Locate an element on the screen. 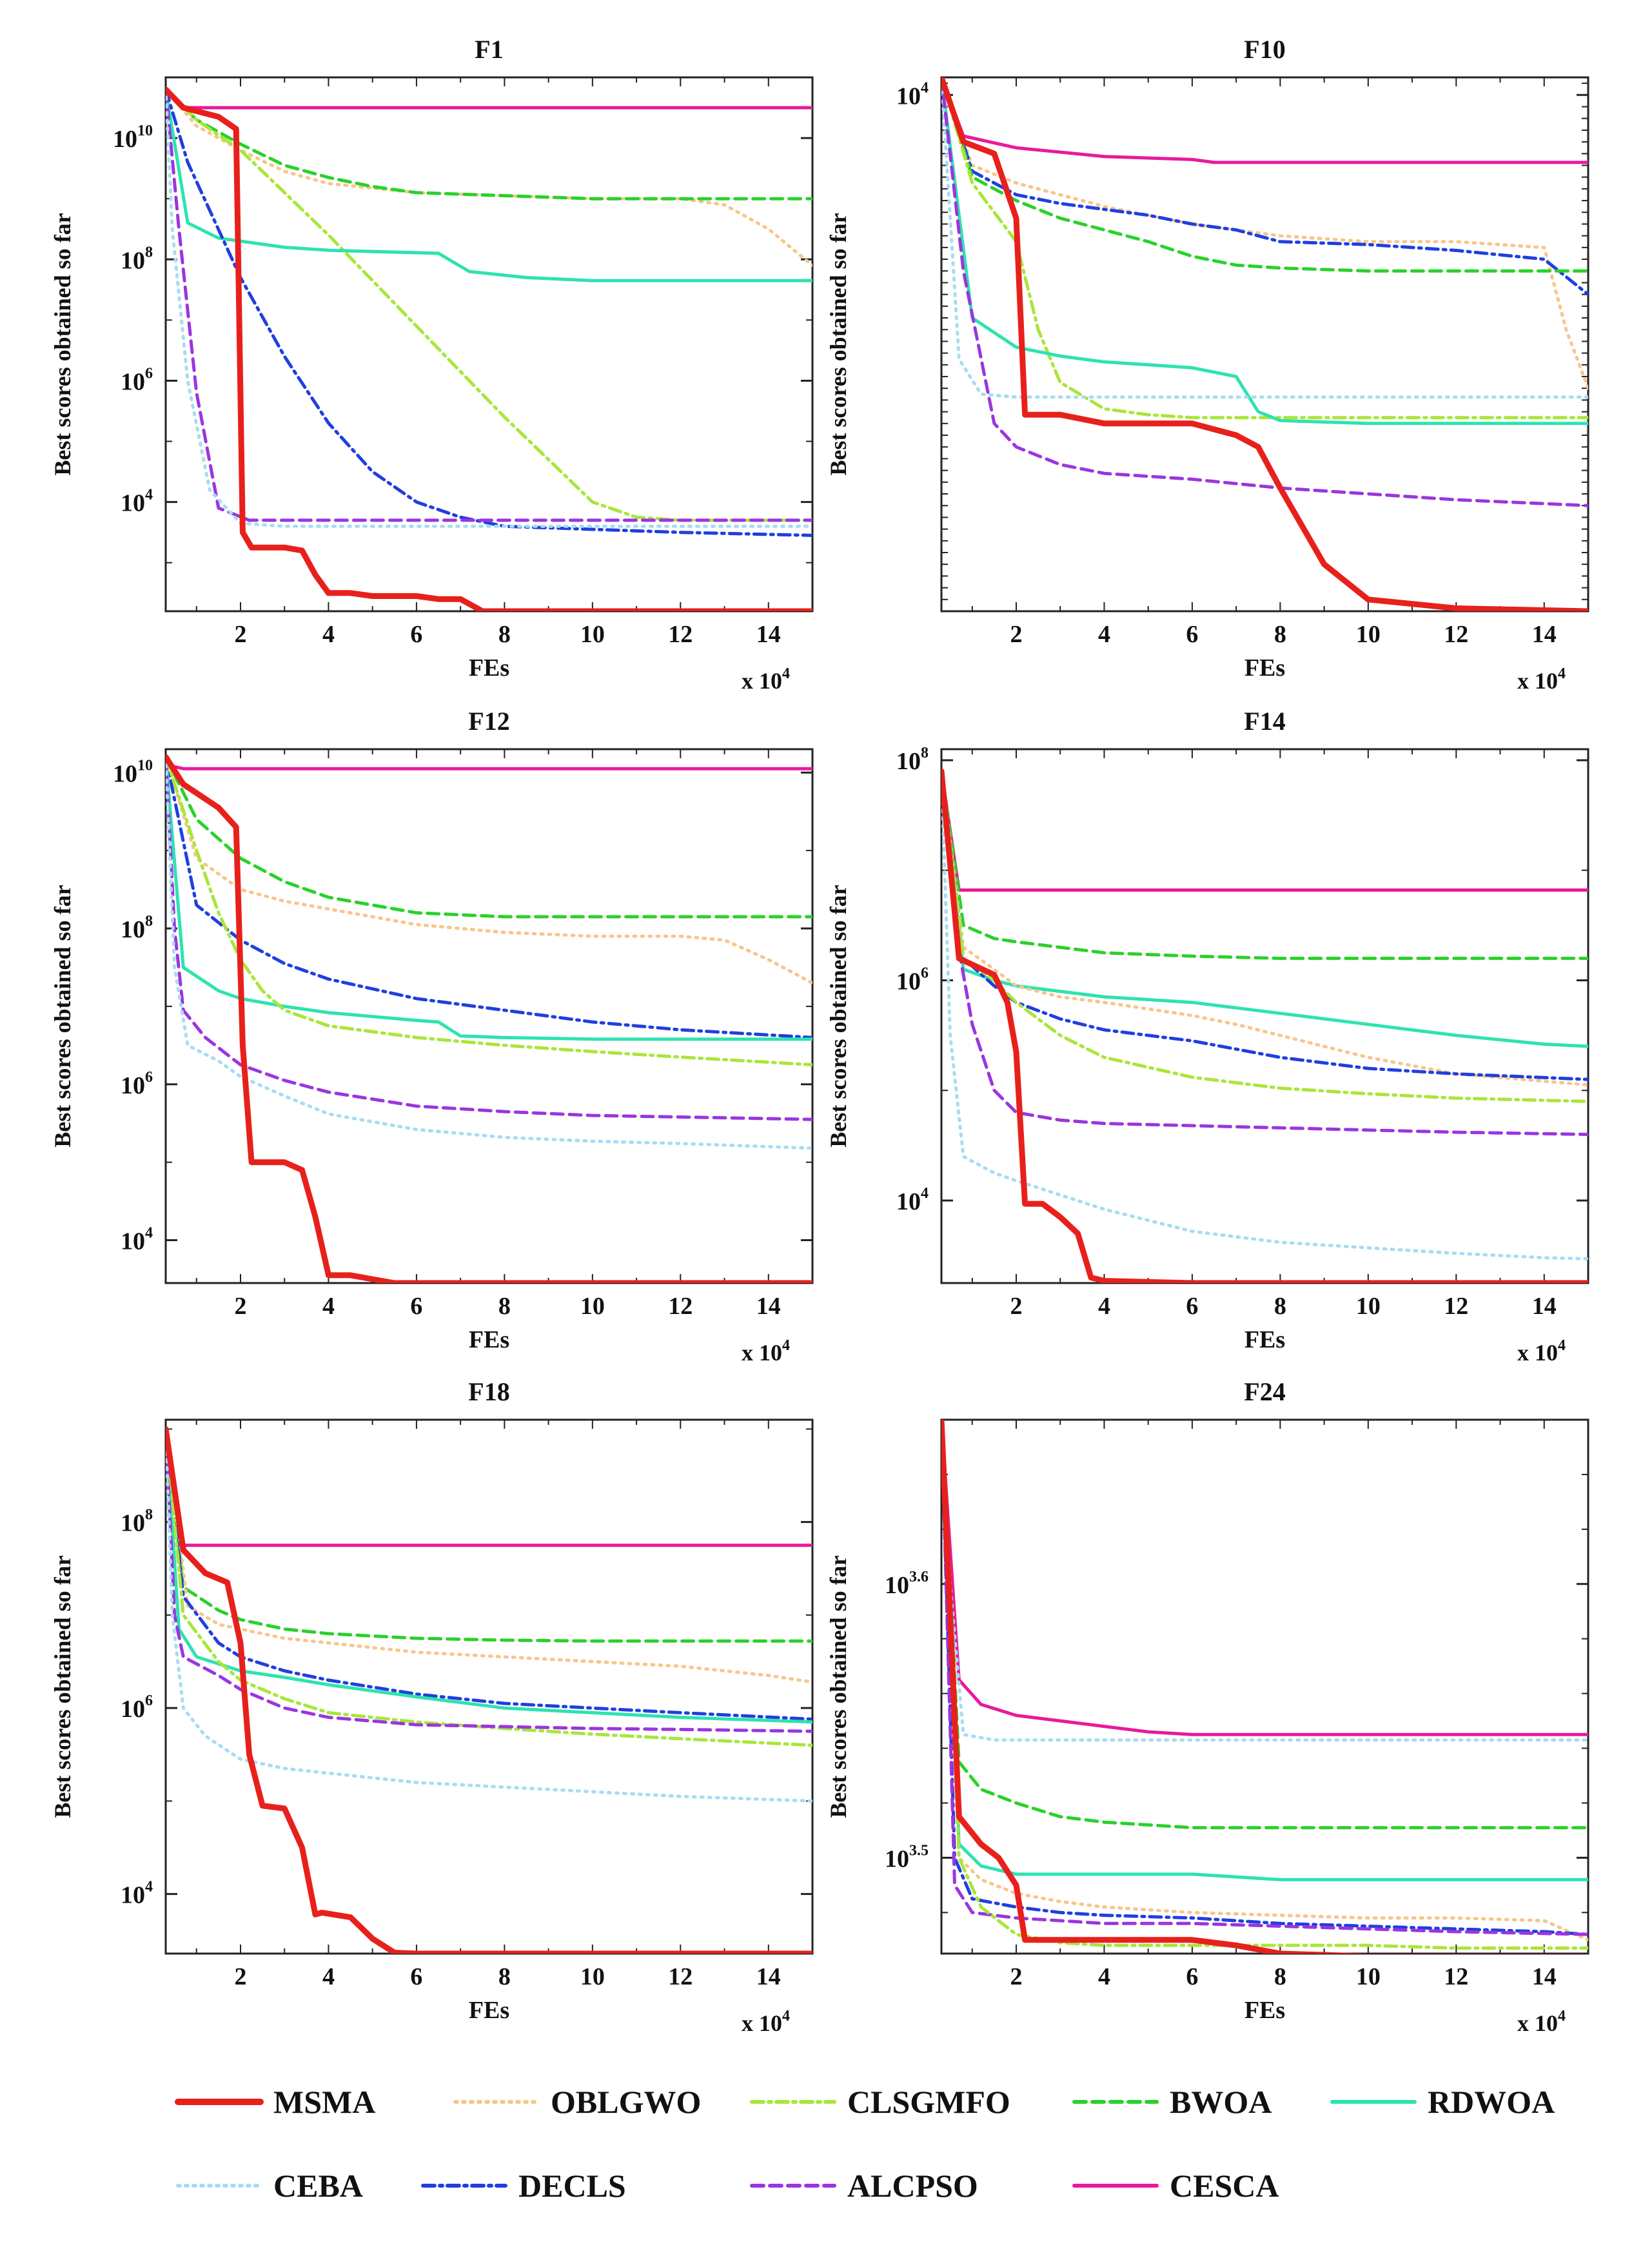 Image resolution: width=1652 pixels, height=2245 pixels. series-line-decls-f1 is located at coordinates (489, 312).